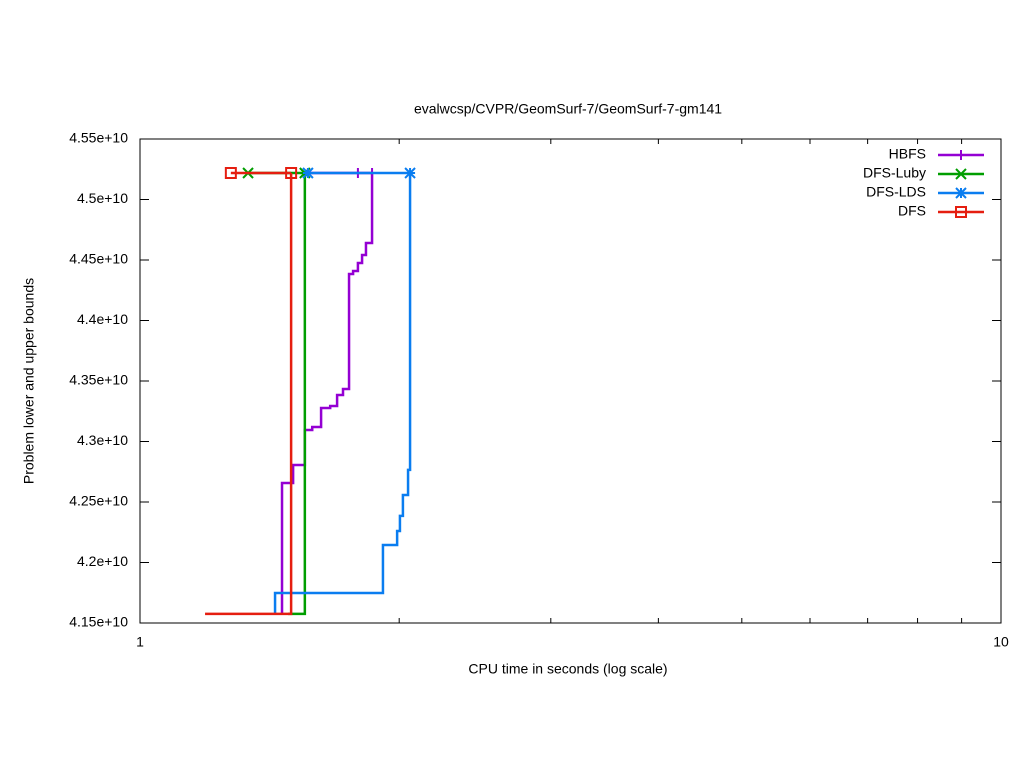 This screenshot has height=768, width=1024. I want to click on y-tick-label: 4.55e+10, so click(98, 138).